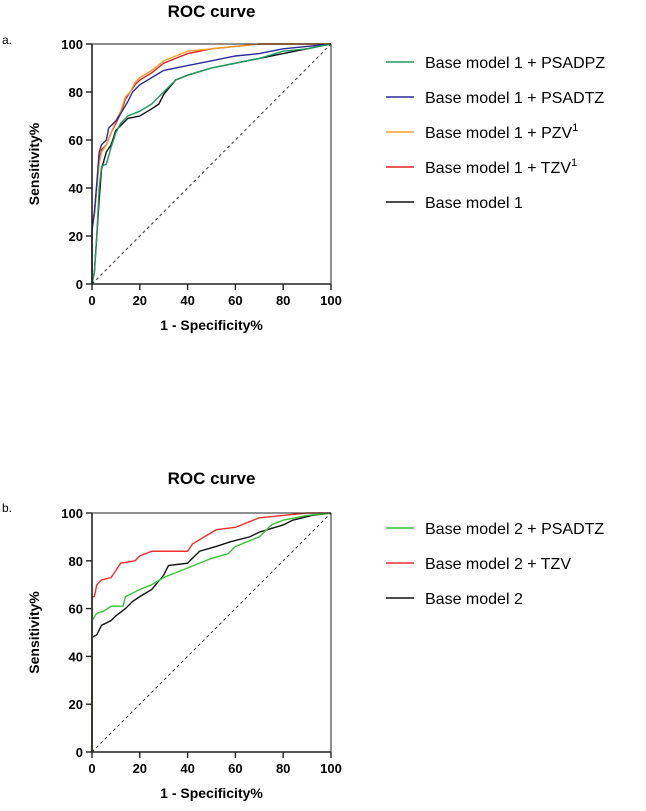 The image size is (646, 811). Describe the element at coordinates (515, 63) in the screenshot. I see `legend-label: Base model 1 + PSADPZ` at that location.